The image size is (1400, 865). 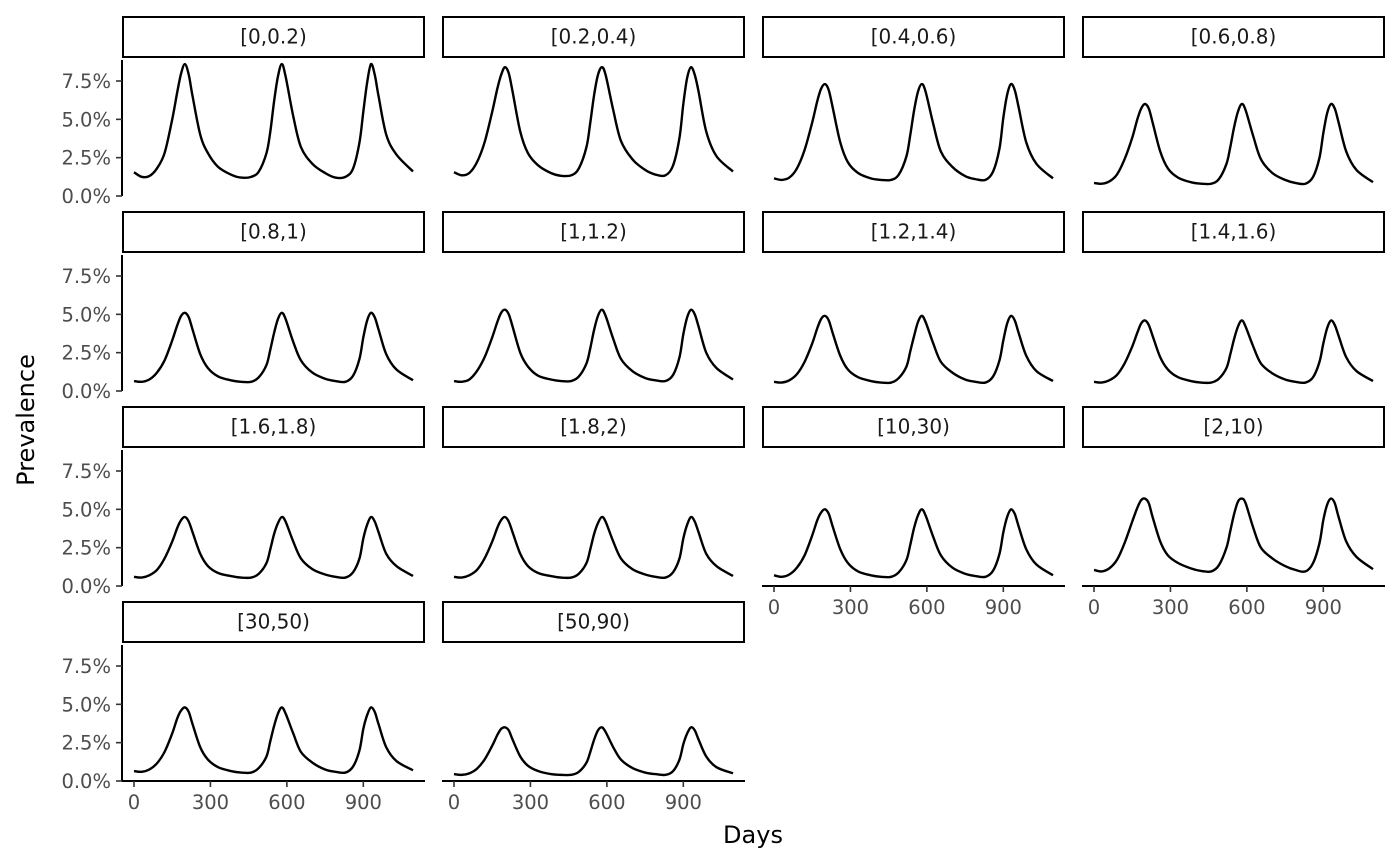 I want to click on facet-panel: [0,0.2) 0.0% 2.5% 5.0% 7.5%, so click(x=243, y=112).